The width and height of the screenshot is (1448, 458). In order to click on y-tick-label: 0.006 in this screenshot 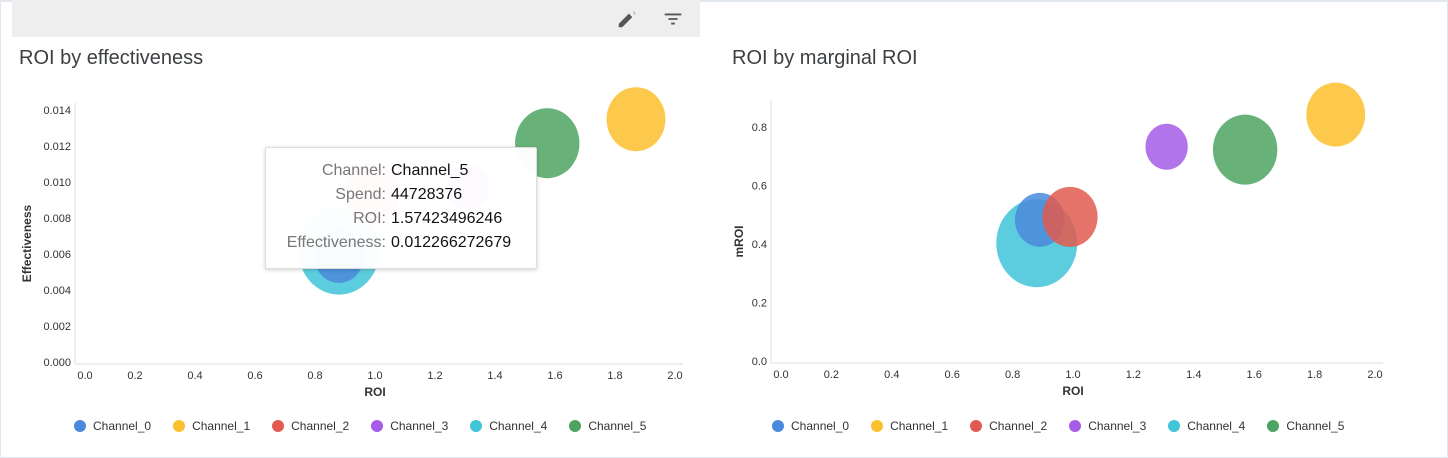, I will do `click(57, 255)`.